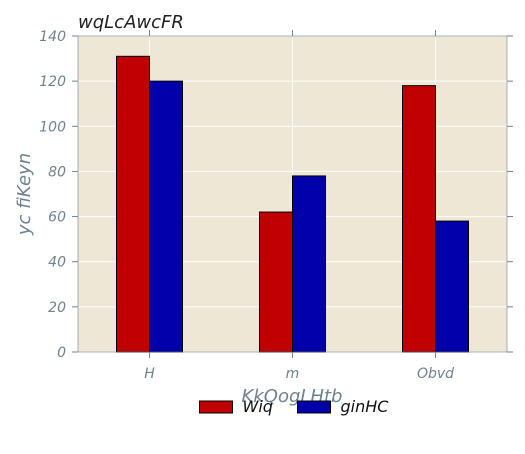 The width and height of the screenshot is (525, 454). I want to click on y-tick-label: 20, so click(57, 308).